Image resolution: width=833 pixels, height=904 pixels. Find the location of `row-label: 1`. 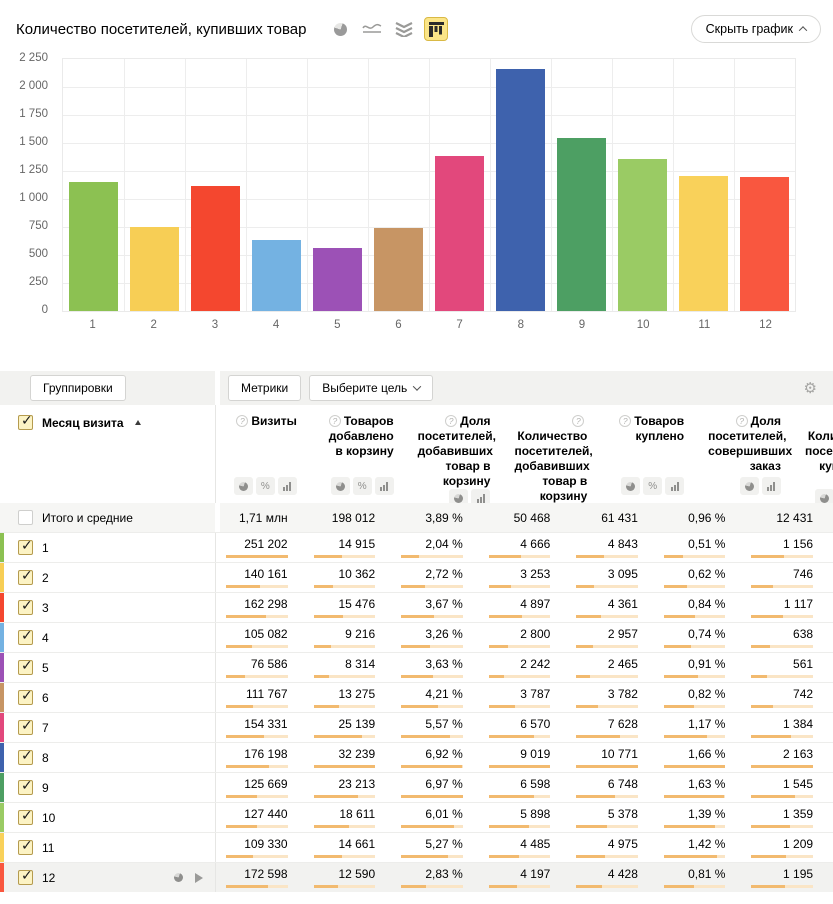

row-label: 1 is located at coordinates (45, 547).